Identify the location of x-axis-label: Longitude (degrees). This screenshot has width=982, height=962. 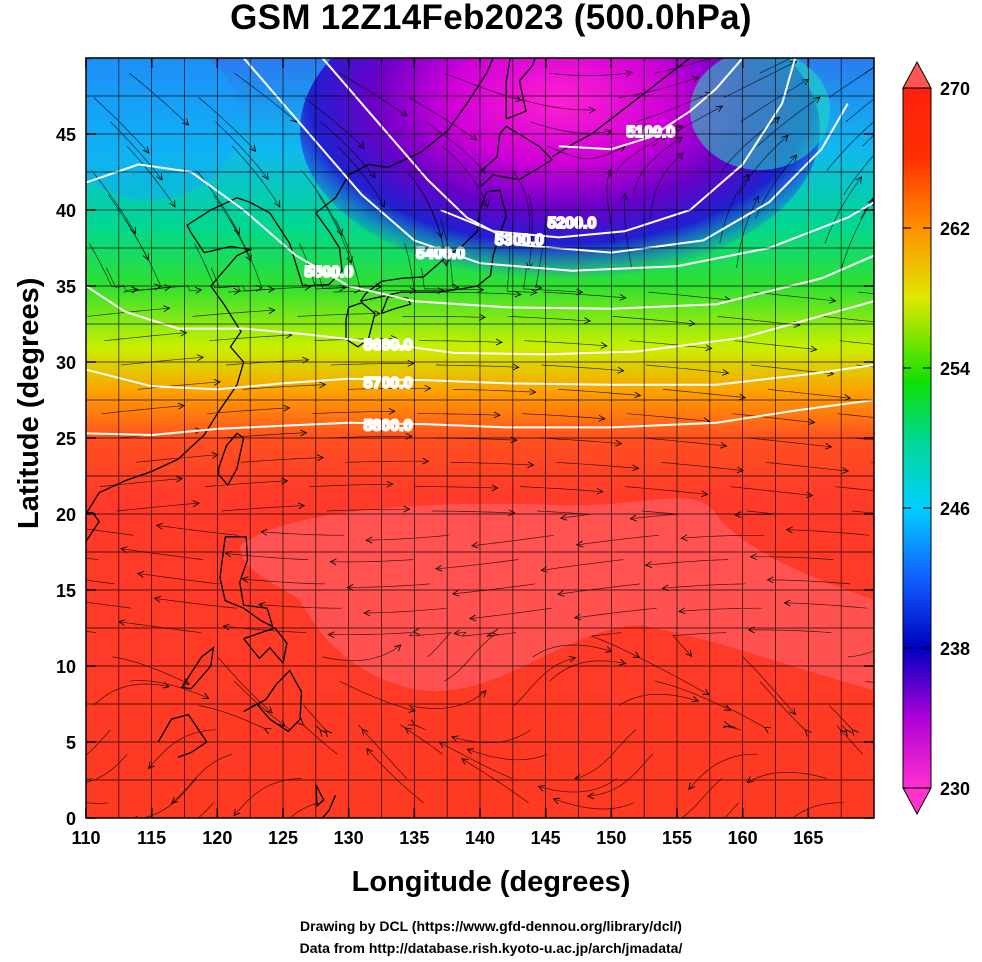
(491, 882).